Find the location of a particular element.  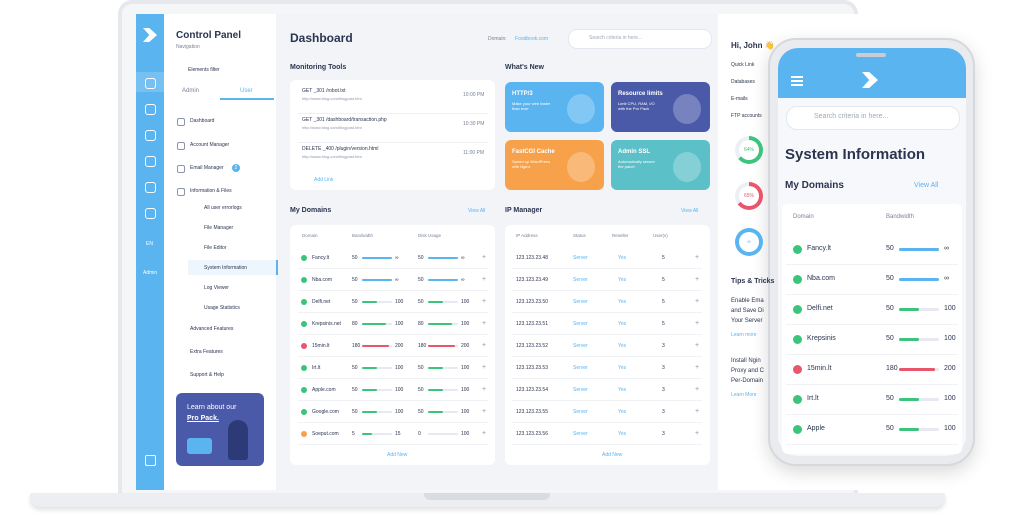

submenu-item: Usage Statistics is located at coordinates (222, 308).